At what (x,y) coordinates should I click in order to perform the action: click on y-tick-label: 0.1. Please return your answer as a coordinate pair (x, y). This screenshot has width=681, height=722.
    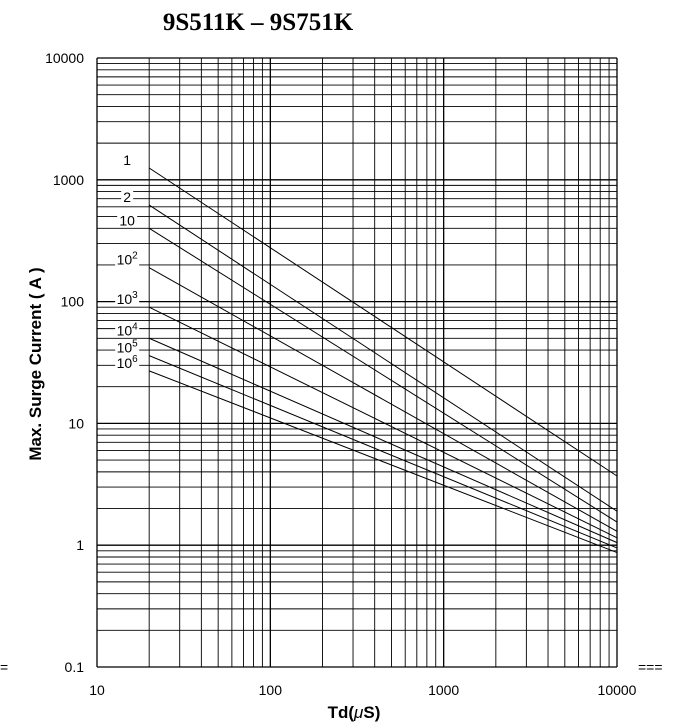
    Looking at the image, I should click on (75, 667).